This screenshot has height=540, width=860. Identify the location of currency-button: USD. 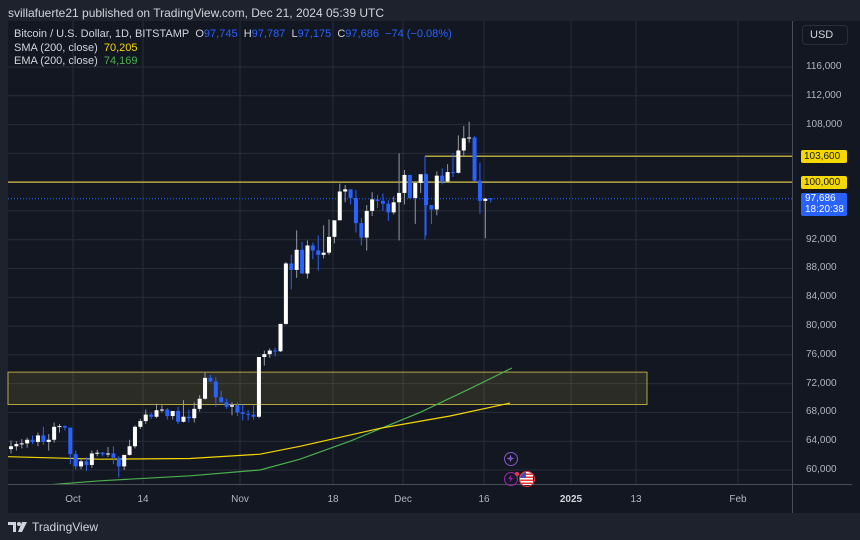
(825, 35).